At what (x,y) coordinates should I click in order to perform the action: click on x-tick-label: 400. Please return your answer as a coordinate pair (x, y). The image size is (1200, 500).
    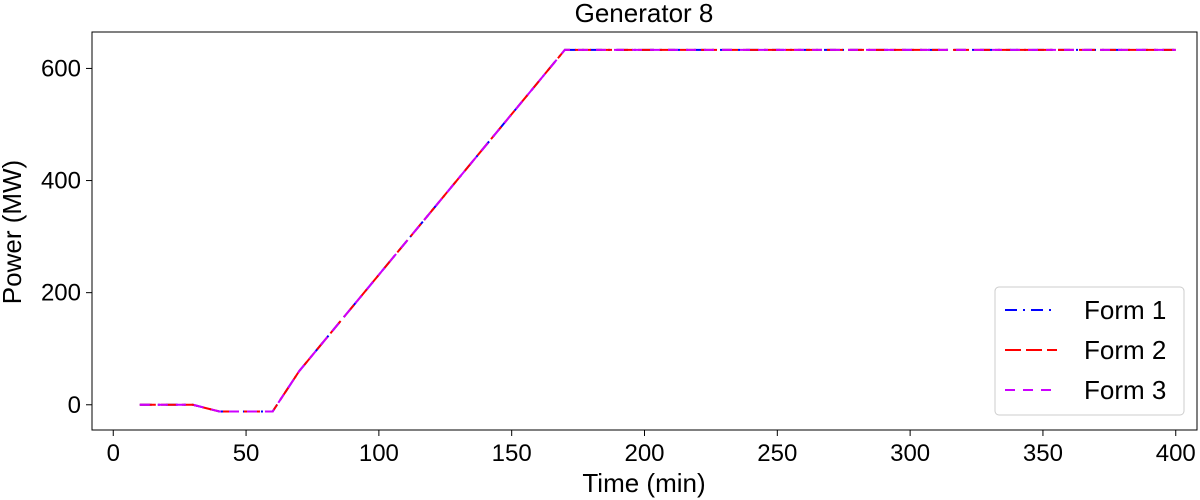
    Looking at the image, I should click on (1176, 453).